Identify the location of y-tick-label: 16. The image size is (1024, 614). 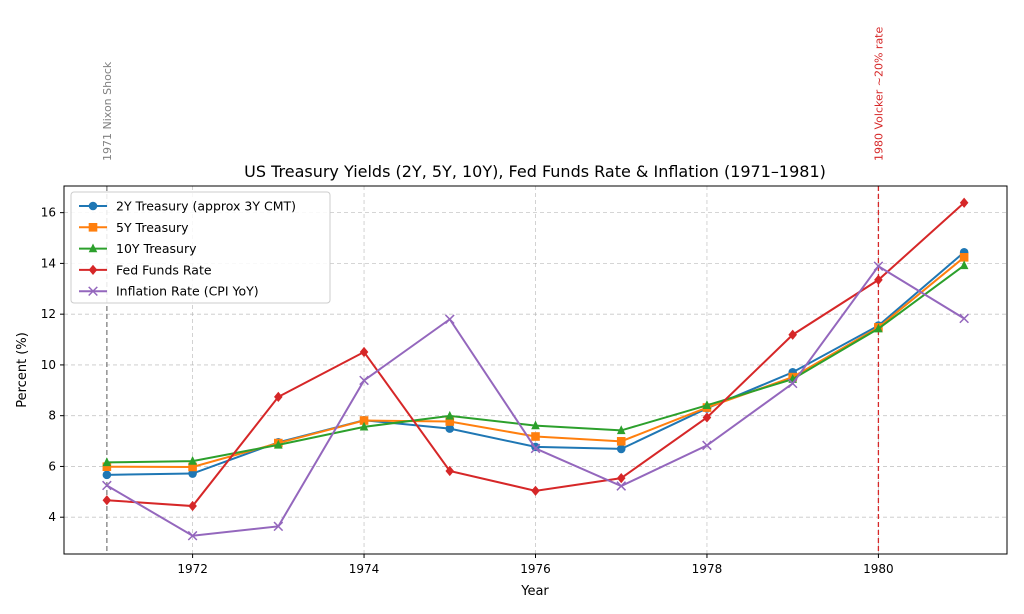
(48, 213).